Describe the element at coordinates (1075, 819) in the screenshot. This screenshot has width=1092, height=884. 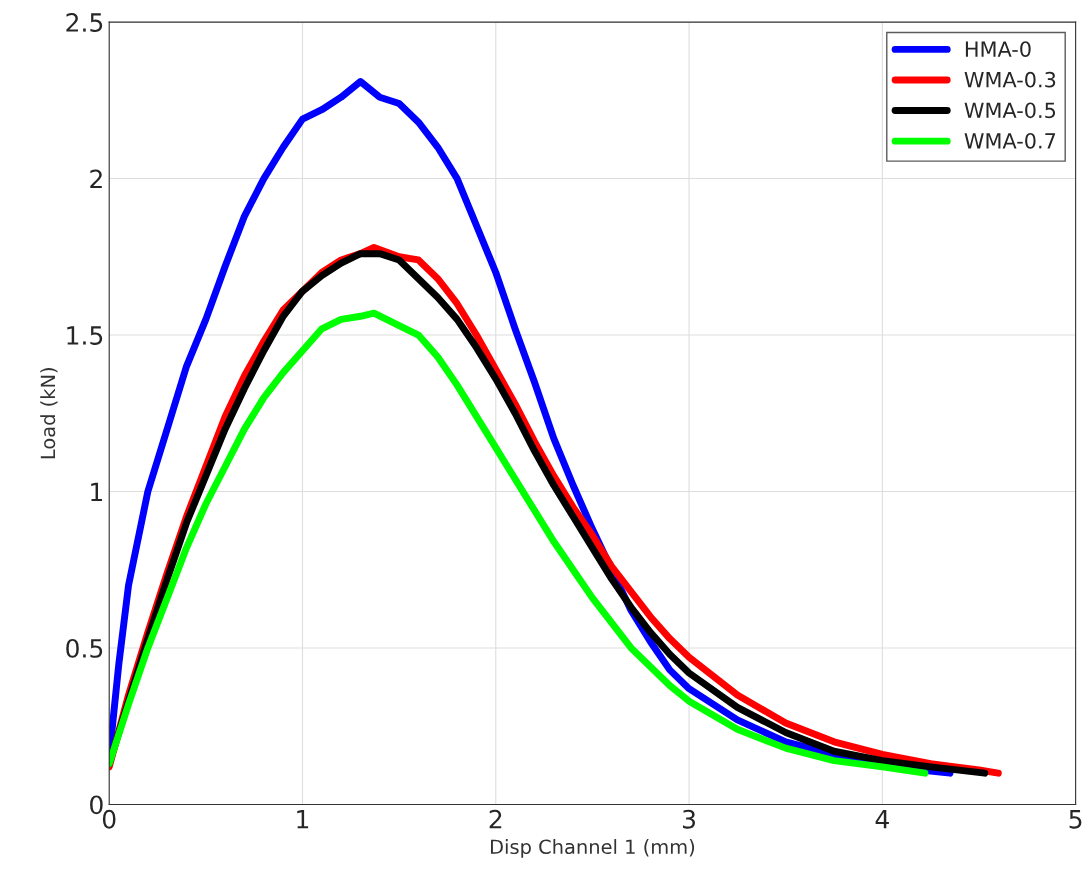
I see `x-tick-label: 5` at that location.